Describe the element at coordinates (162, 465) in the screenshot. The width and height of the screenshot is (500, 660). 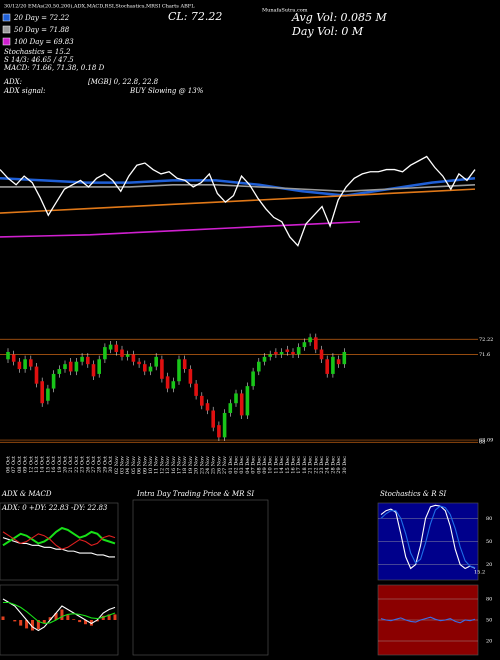
I see `x-tick-label: 12 Nov` at that location.